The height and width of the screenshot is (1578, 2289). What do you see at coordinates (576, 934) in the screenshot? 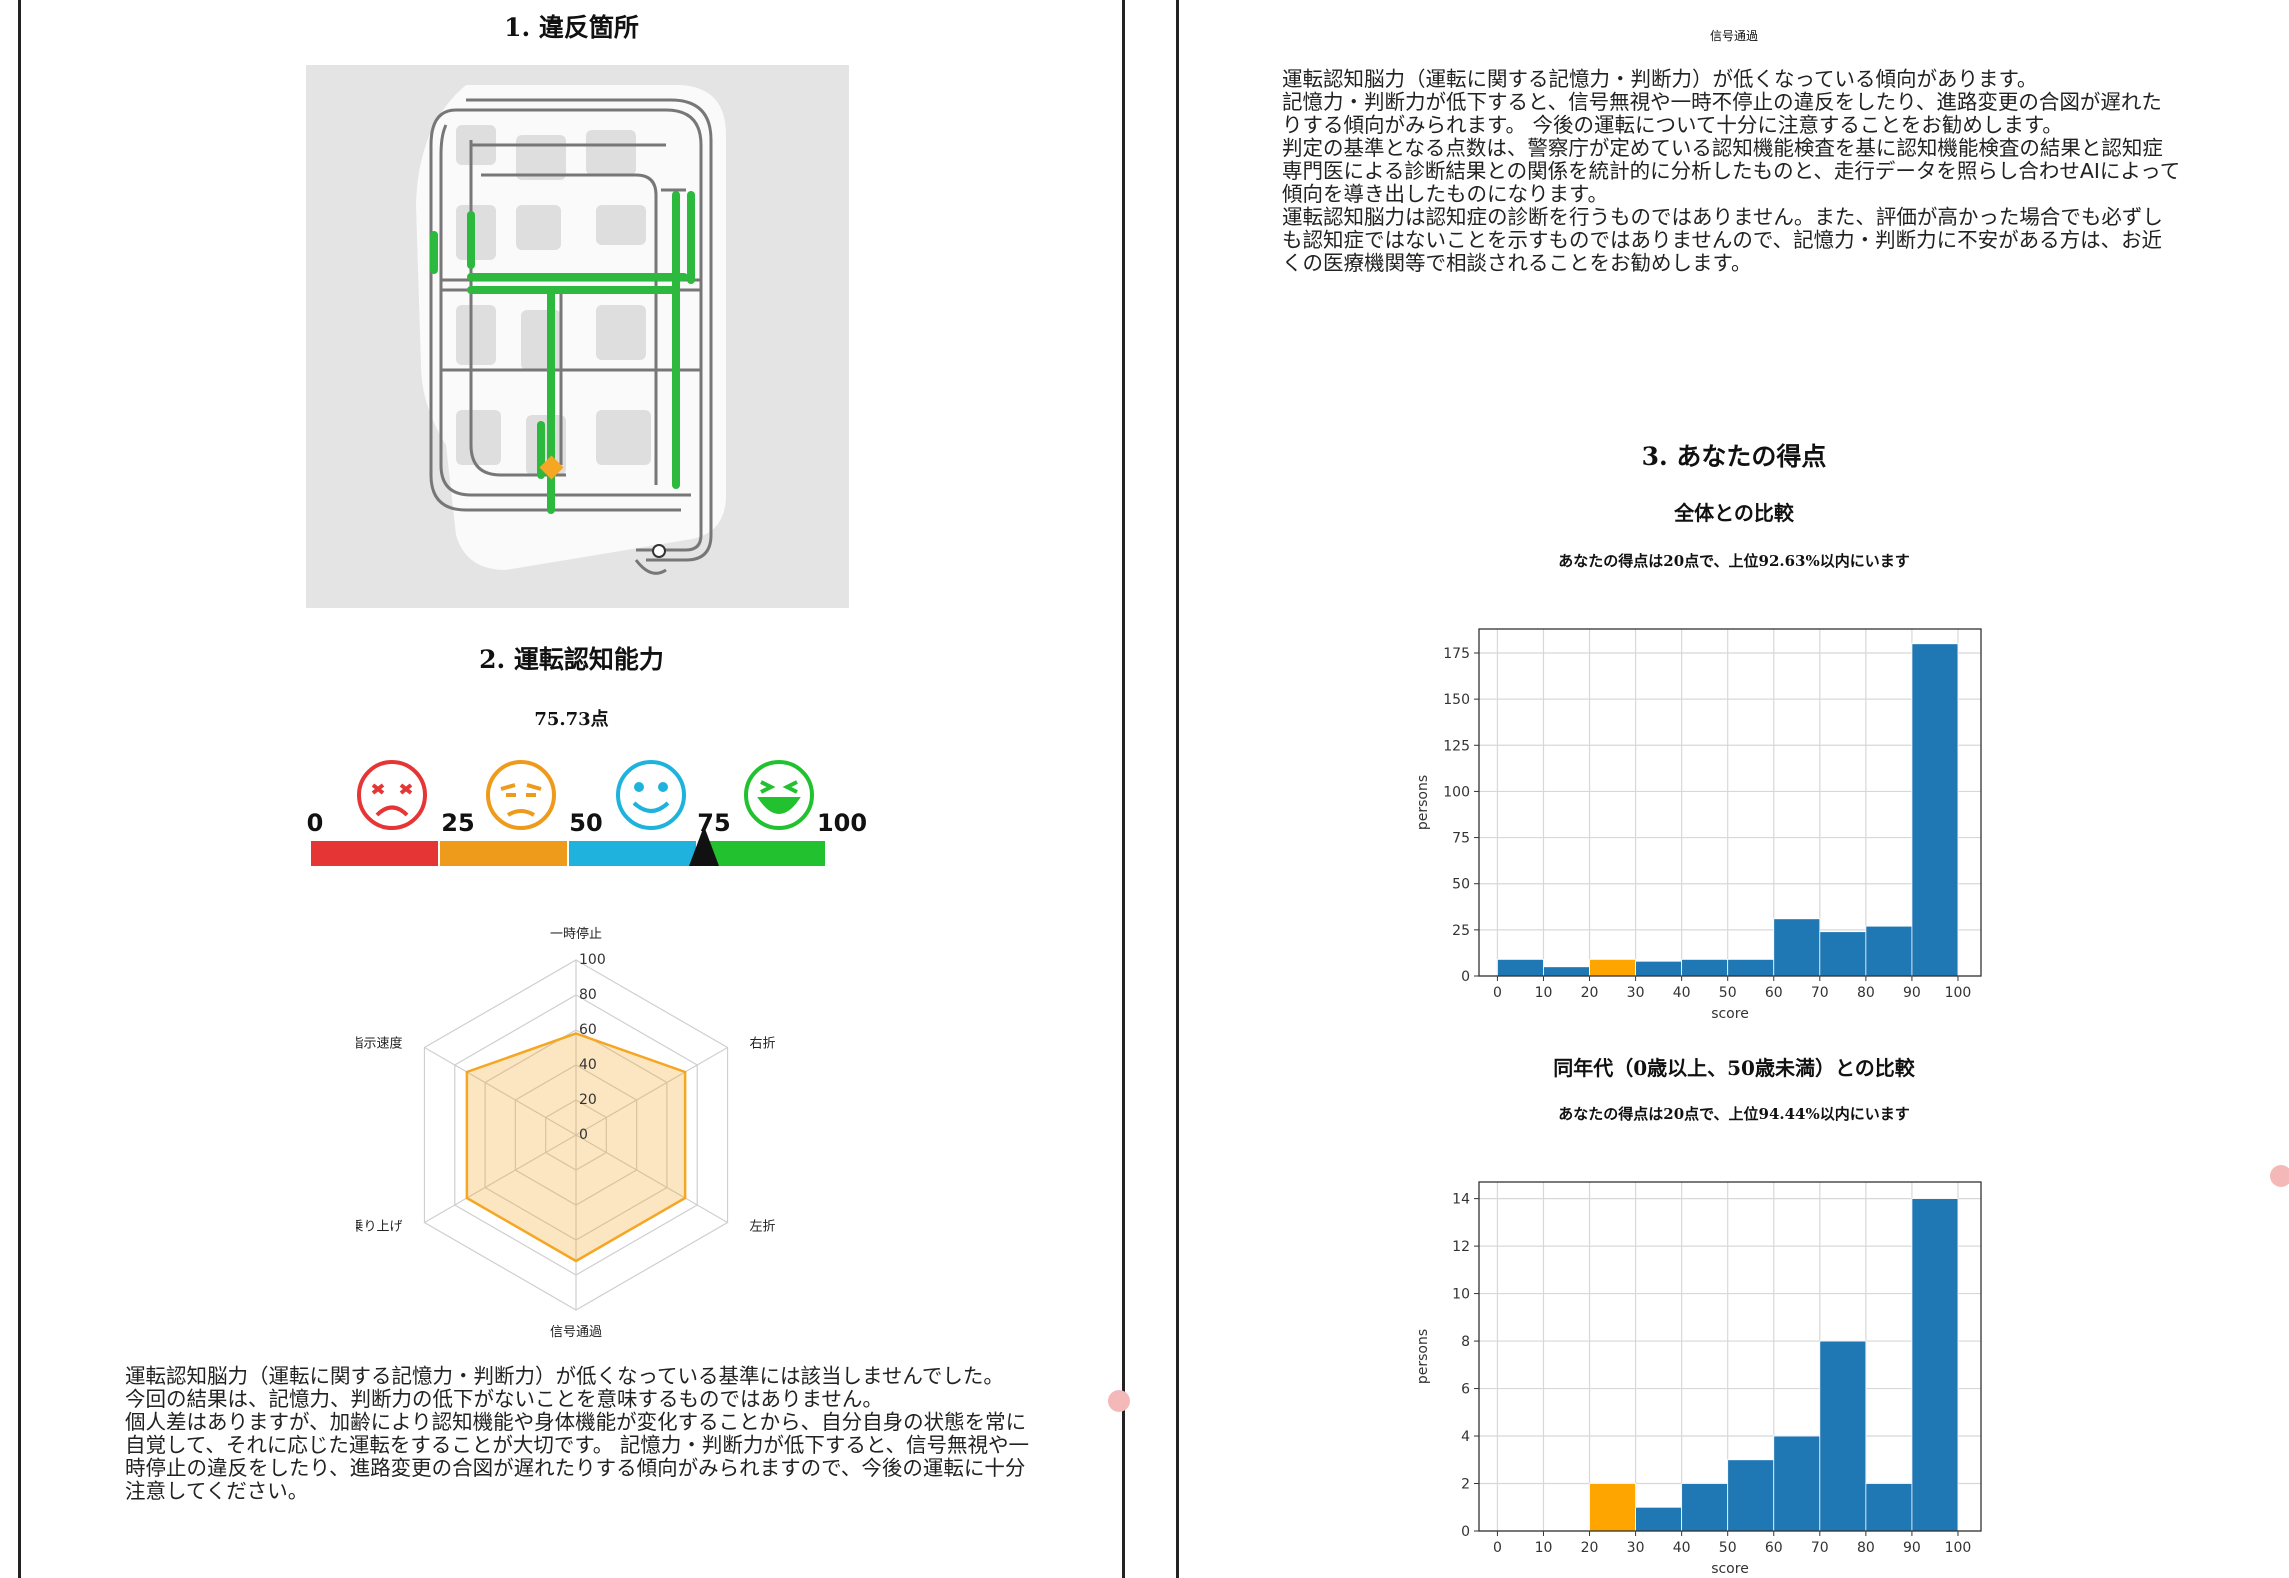
I see `radar-axis-label: 一時停止` at bounding box center [576, 934].